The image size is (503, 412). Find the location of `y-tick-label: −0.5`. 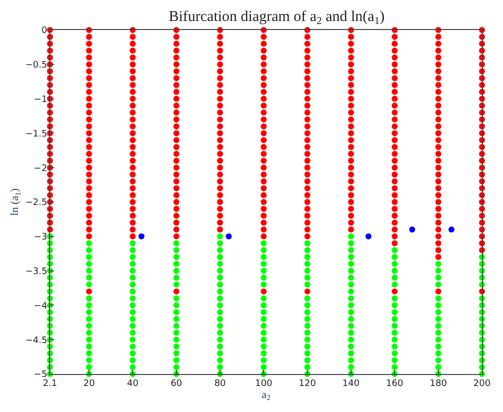

y-tick-label: −0.5 is located at coordinates (36, 65).